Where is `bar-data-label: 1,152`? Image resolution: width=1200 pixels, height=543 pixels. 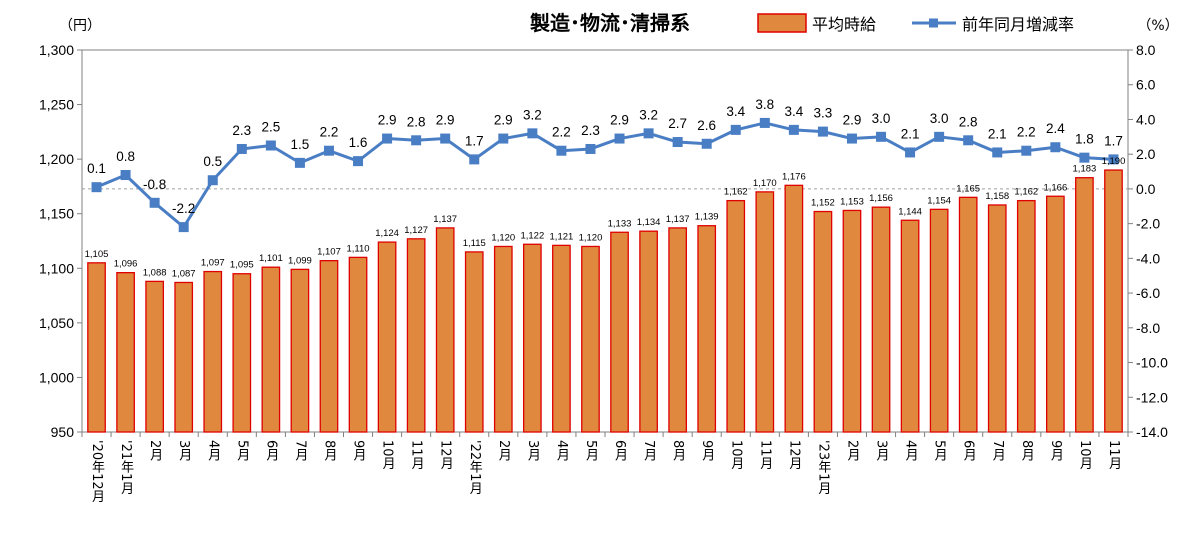
bar-data-label: 1,152 is located at coordinates (823, 203).